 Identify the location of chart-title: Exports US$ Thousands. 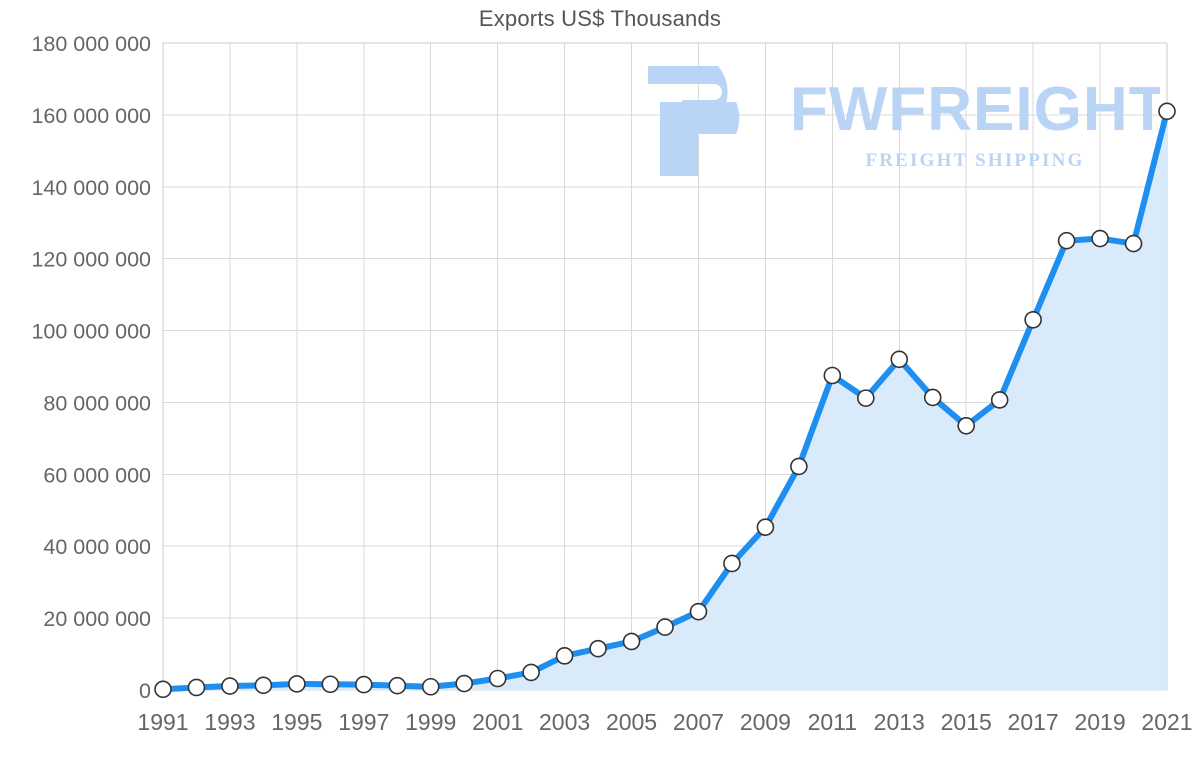
(600, 18).